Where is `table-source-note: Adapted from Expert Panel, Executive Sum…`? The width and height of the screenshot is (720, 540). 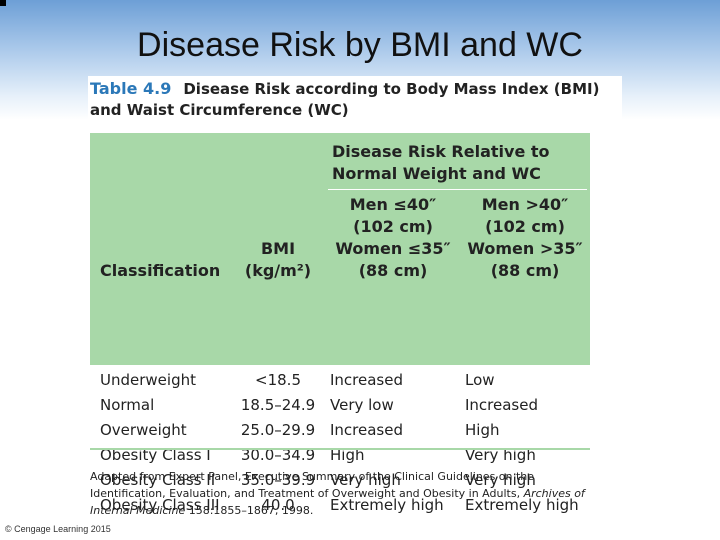 table-source-note: Adapted from Expert Panel, Executive Sum… is located at coordinates (340, 493).